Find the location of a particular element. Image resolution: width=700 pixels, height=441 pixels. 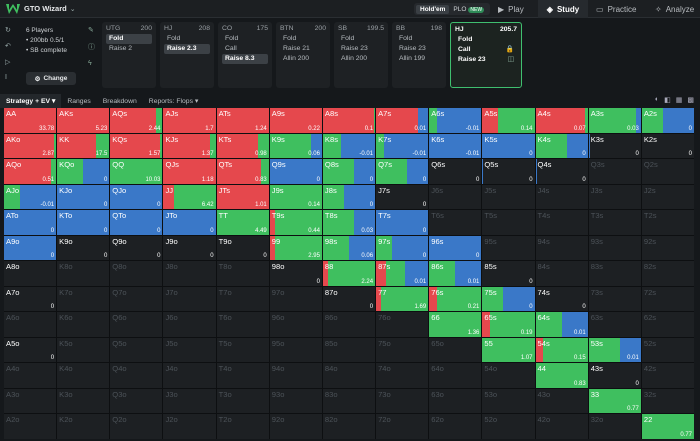

hand-cell-QTs: QTs 0.83 is located at coordinates (242, 171).